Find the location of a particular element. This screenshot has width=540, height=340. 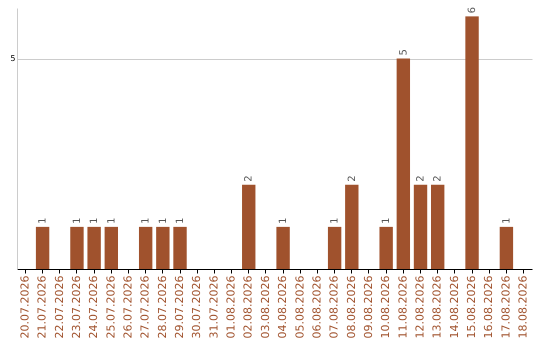

x-tick-label: 04.08.2026 is located at coordinates (283, 307).